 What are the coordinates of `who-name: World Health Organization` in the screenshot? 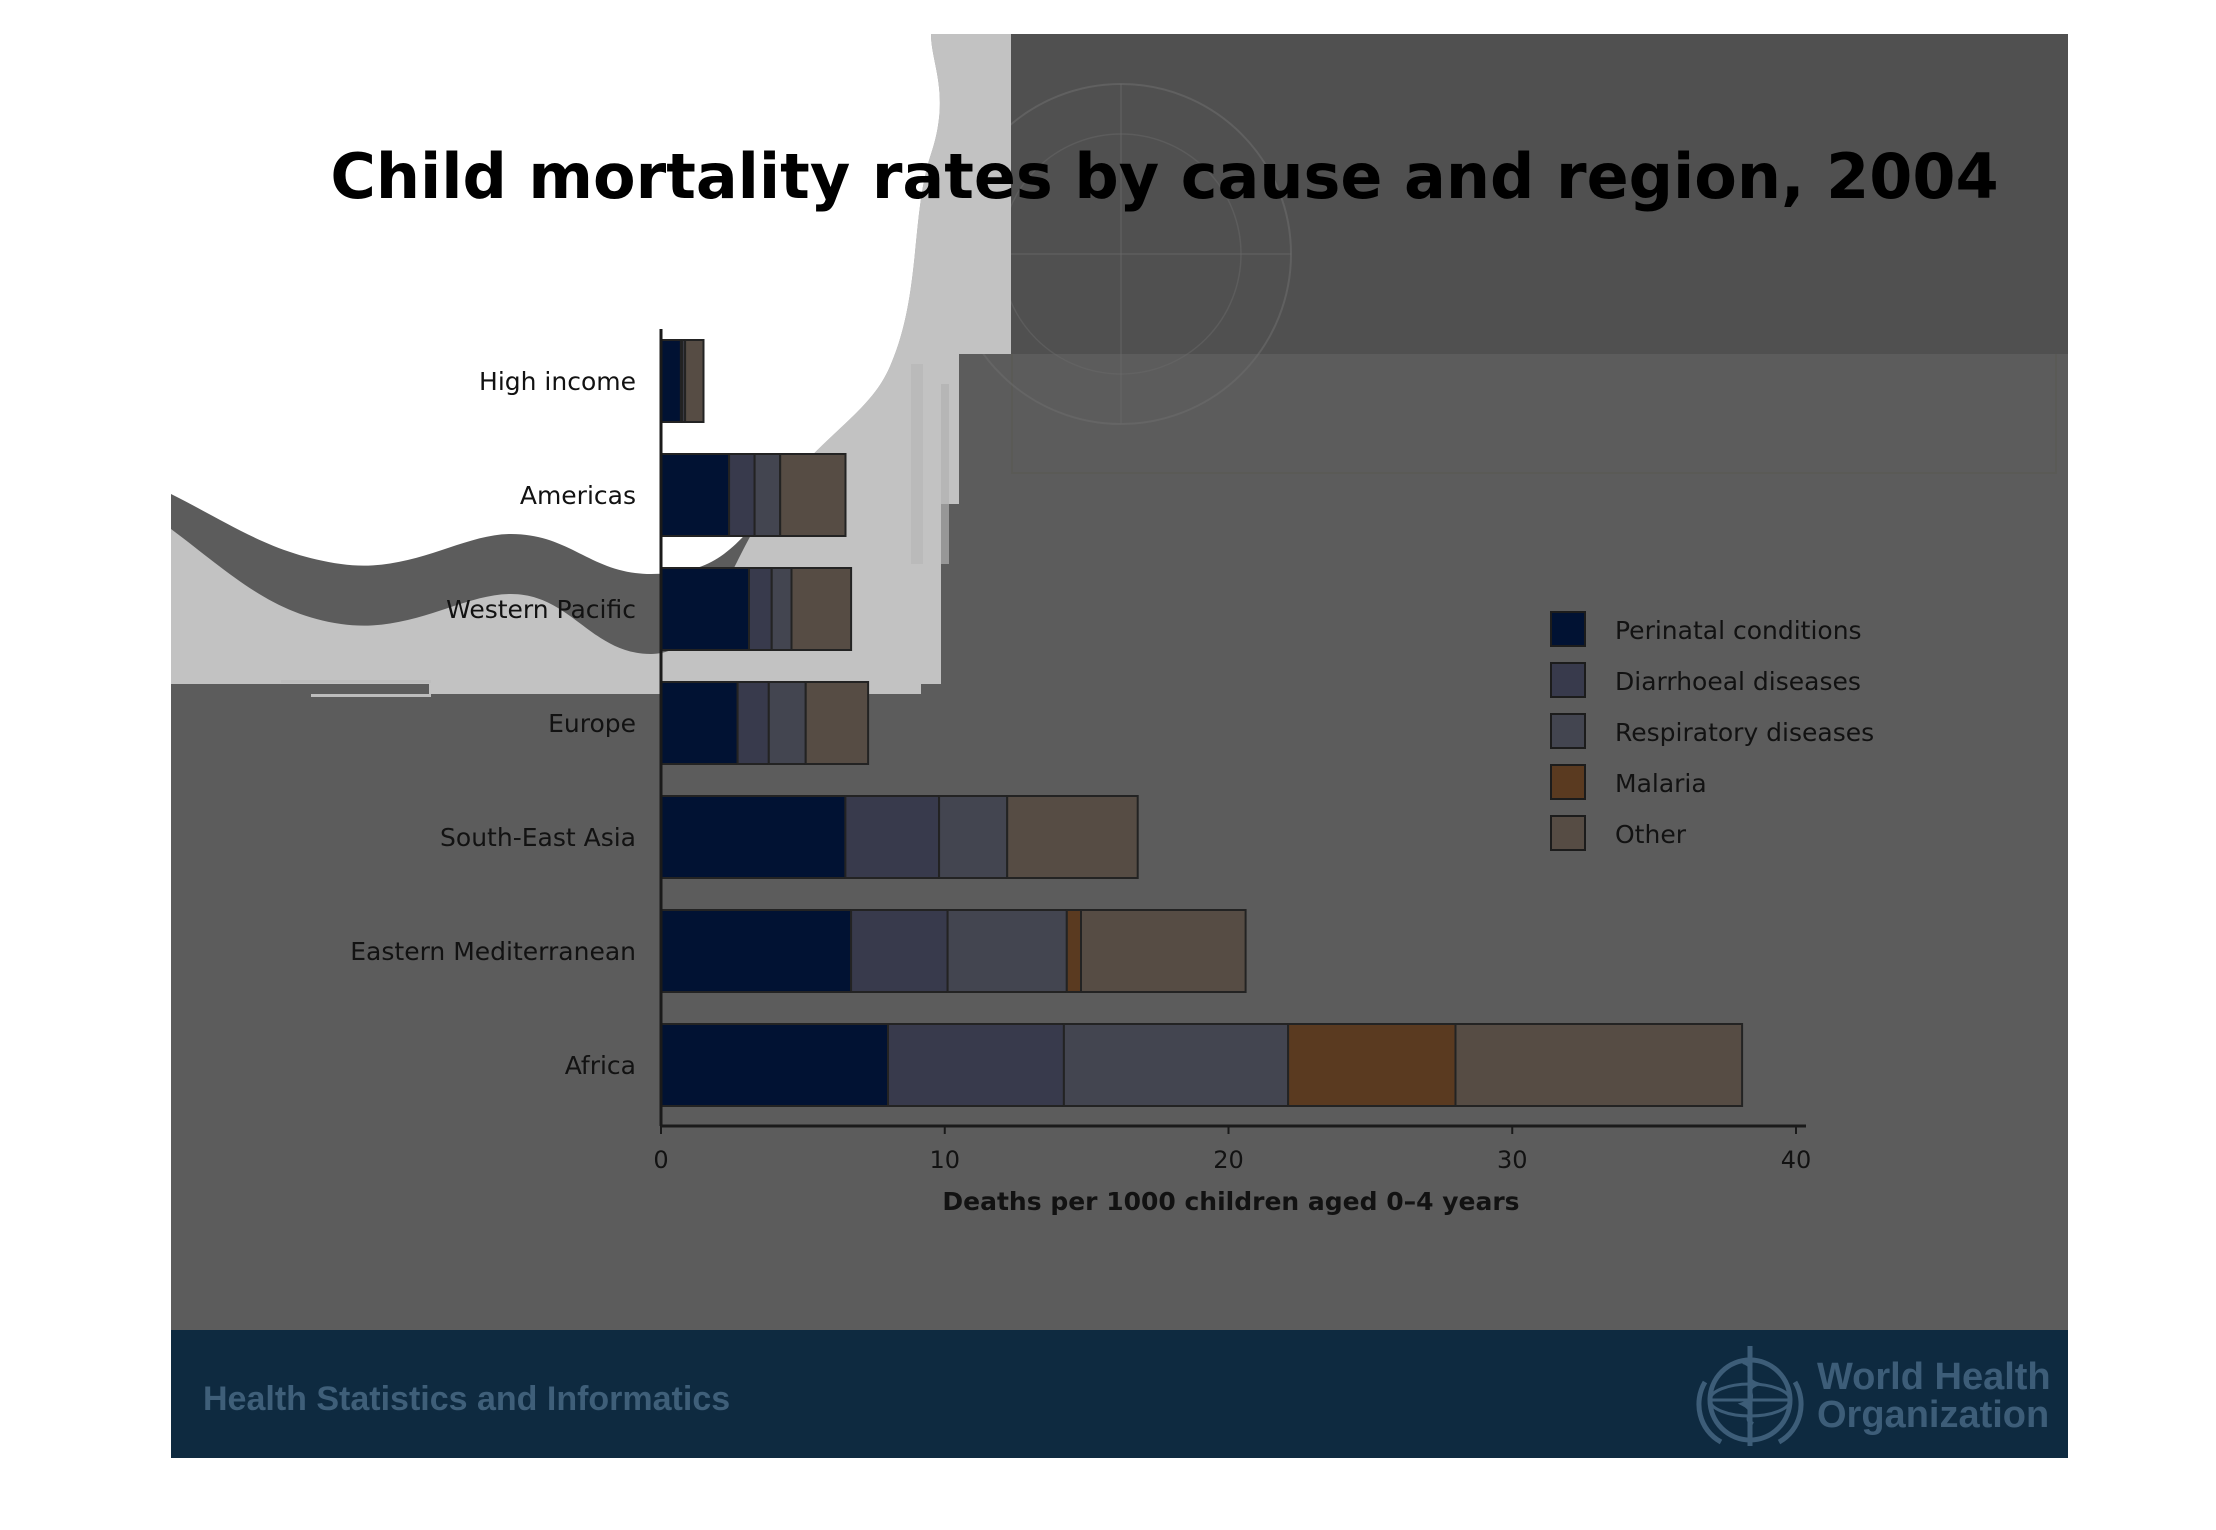 It's located at (1934, 1396).